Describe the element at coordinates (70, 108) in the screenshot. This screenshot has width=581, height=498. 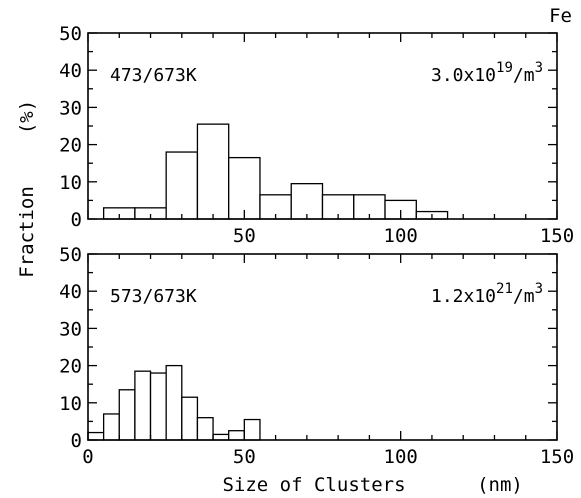
I see `y-tick-label-0-3: 30` at that location.